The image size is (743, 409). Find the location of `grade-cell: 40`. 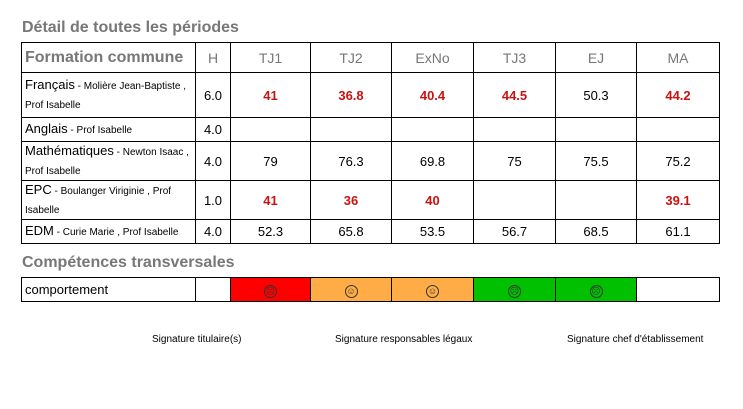

grade-cell: 40 is located at coordinates (432, 200).